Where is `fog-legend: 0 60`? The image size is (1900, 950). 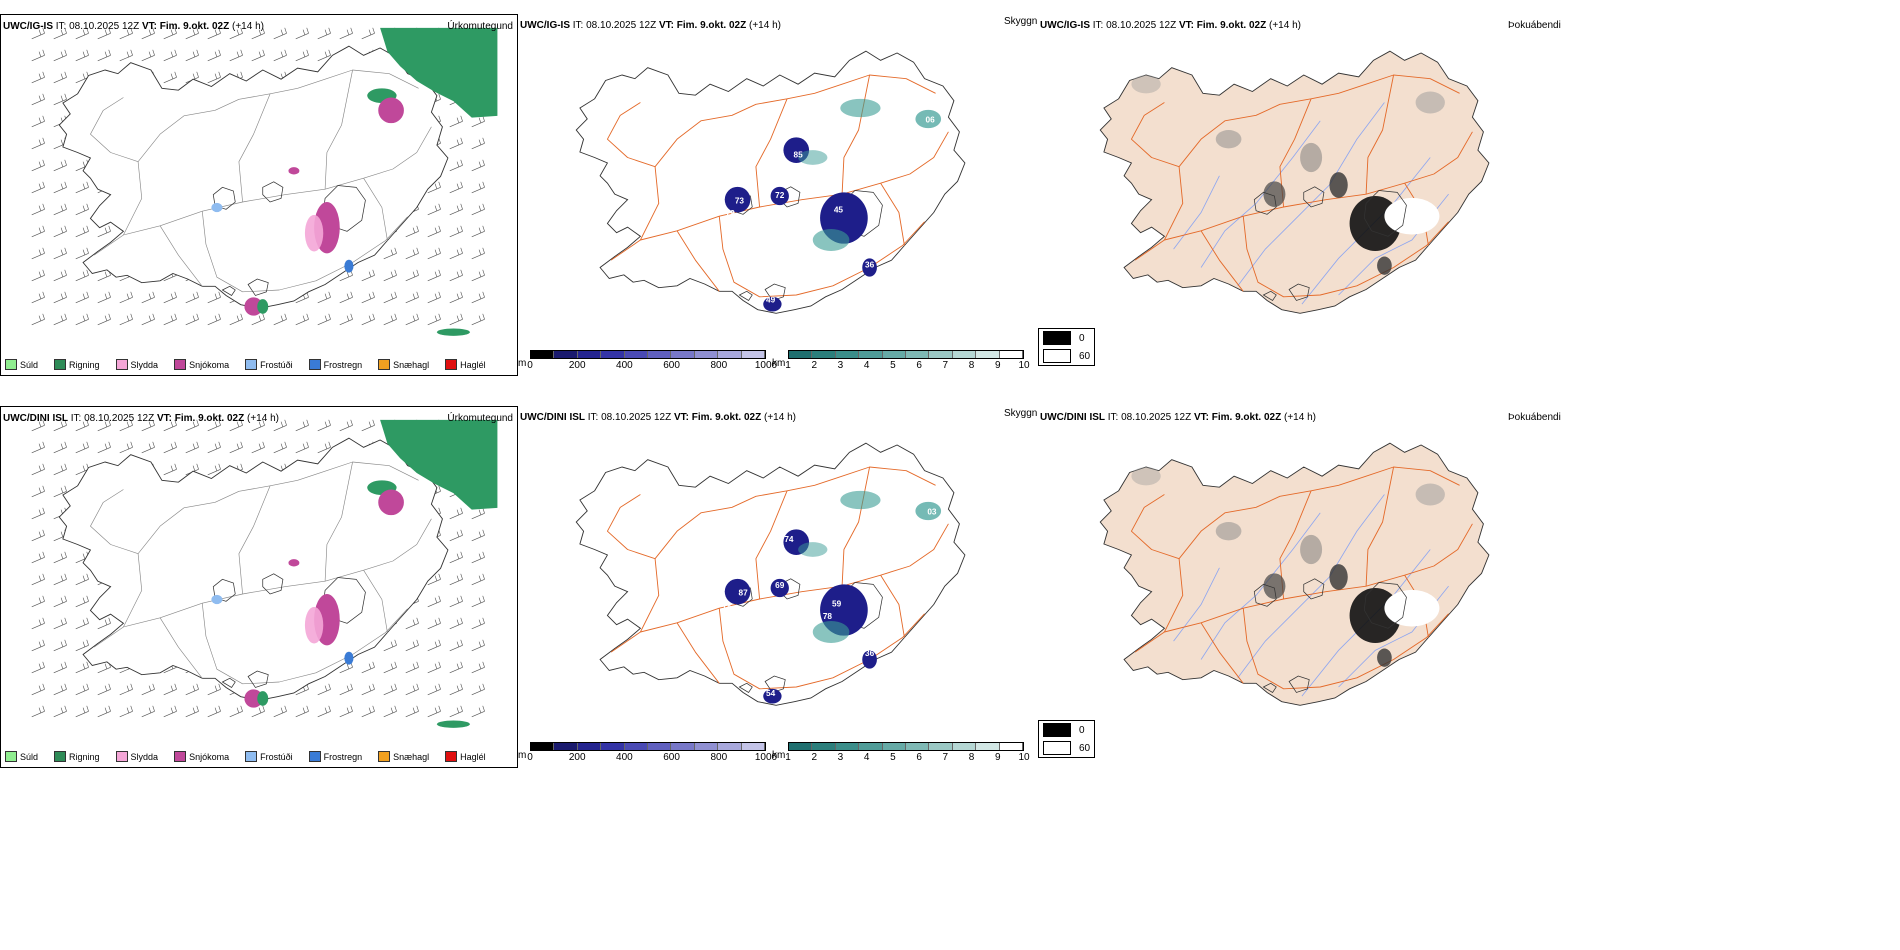 fog-legend: 0 60 is located at coordinates (1067, 347).